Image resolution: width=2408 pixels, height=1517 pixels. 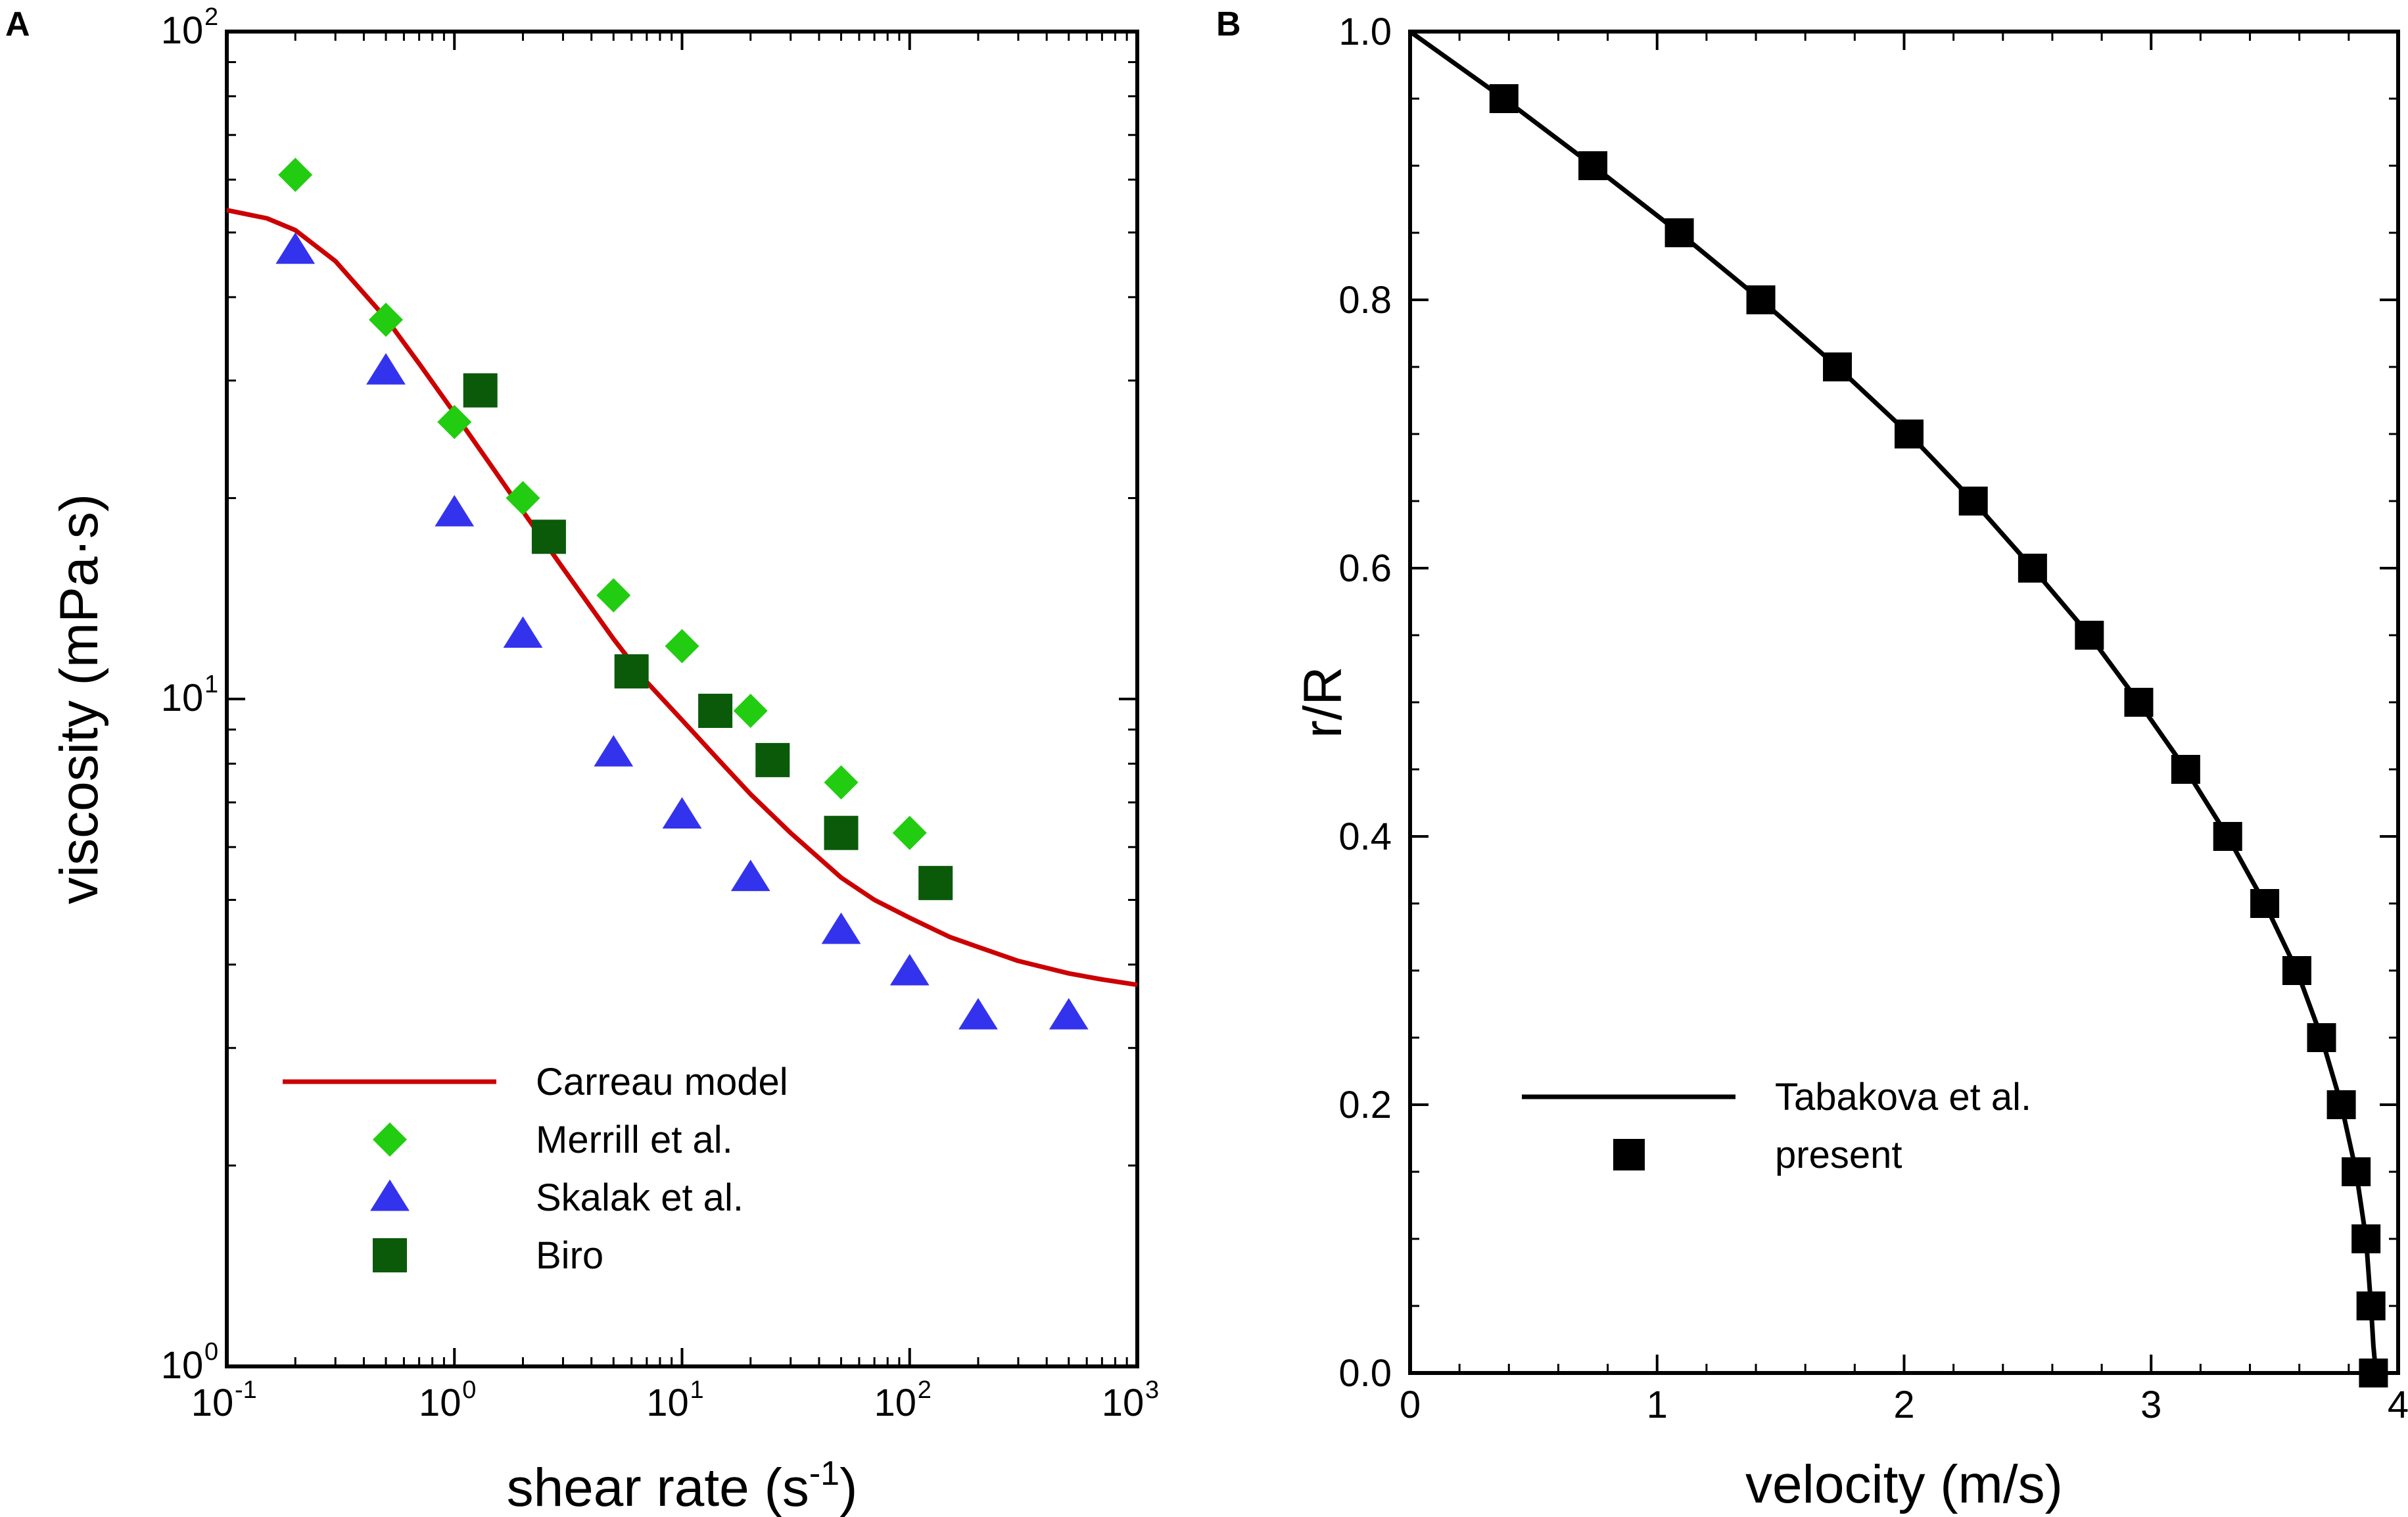 I want to click on x-tick-exponent: -1, so click(x=246, y=1390).